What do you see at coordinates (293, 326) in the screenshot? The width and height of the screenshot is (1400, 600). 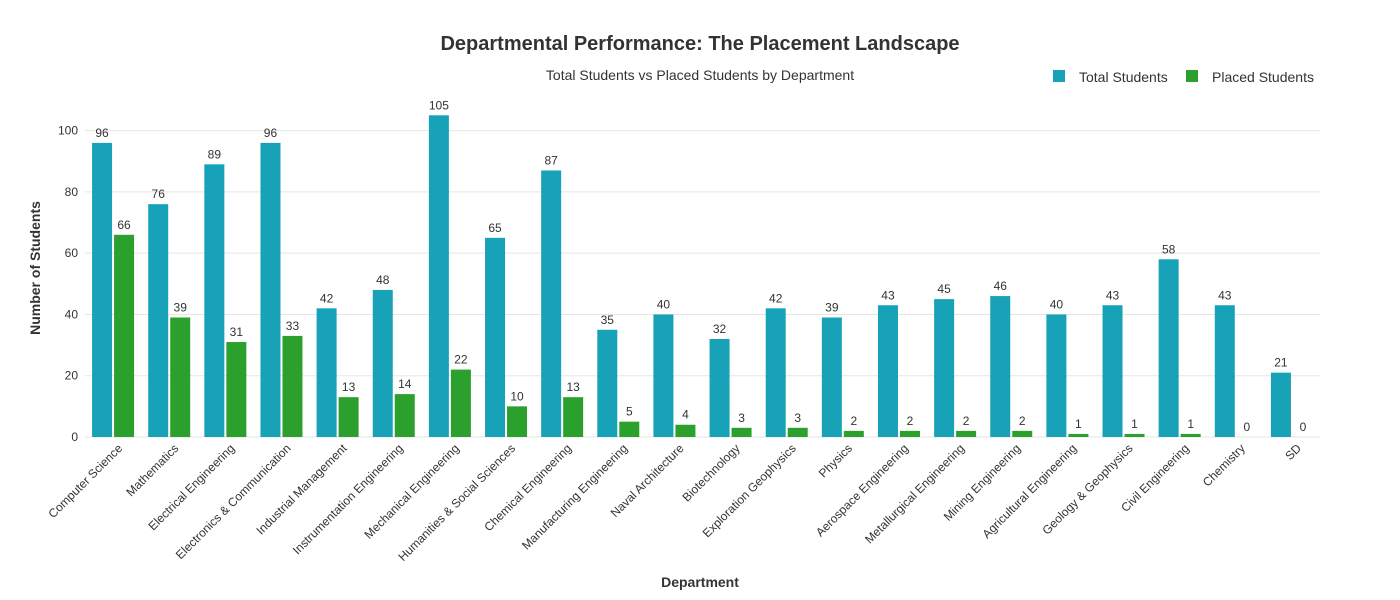 I see `data-label-placed-students-electronics-communication: 33` at bounding box center [293, 326].